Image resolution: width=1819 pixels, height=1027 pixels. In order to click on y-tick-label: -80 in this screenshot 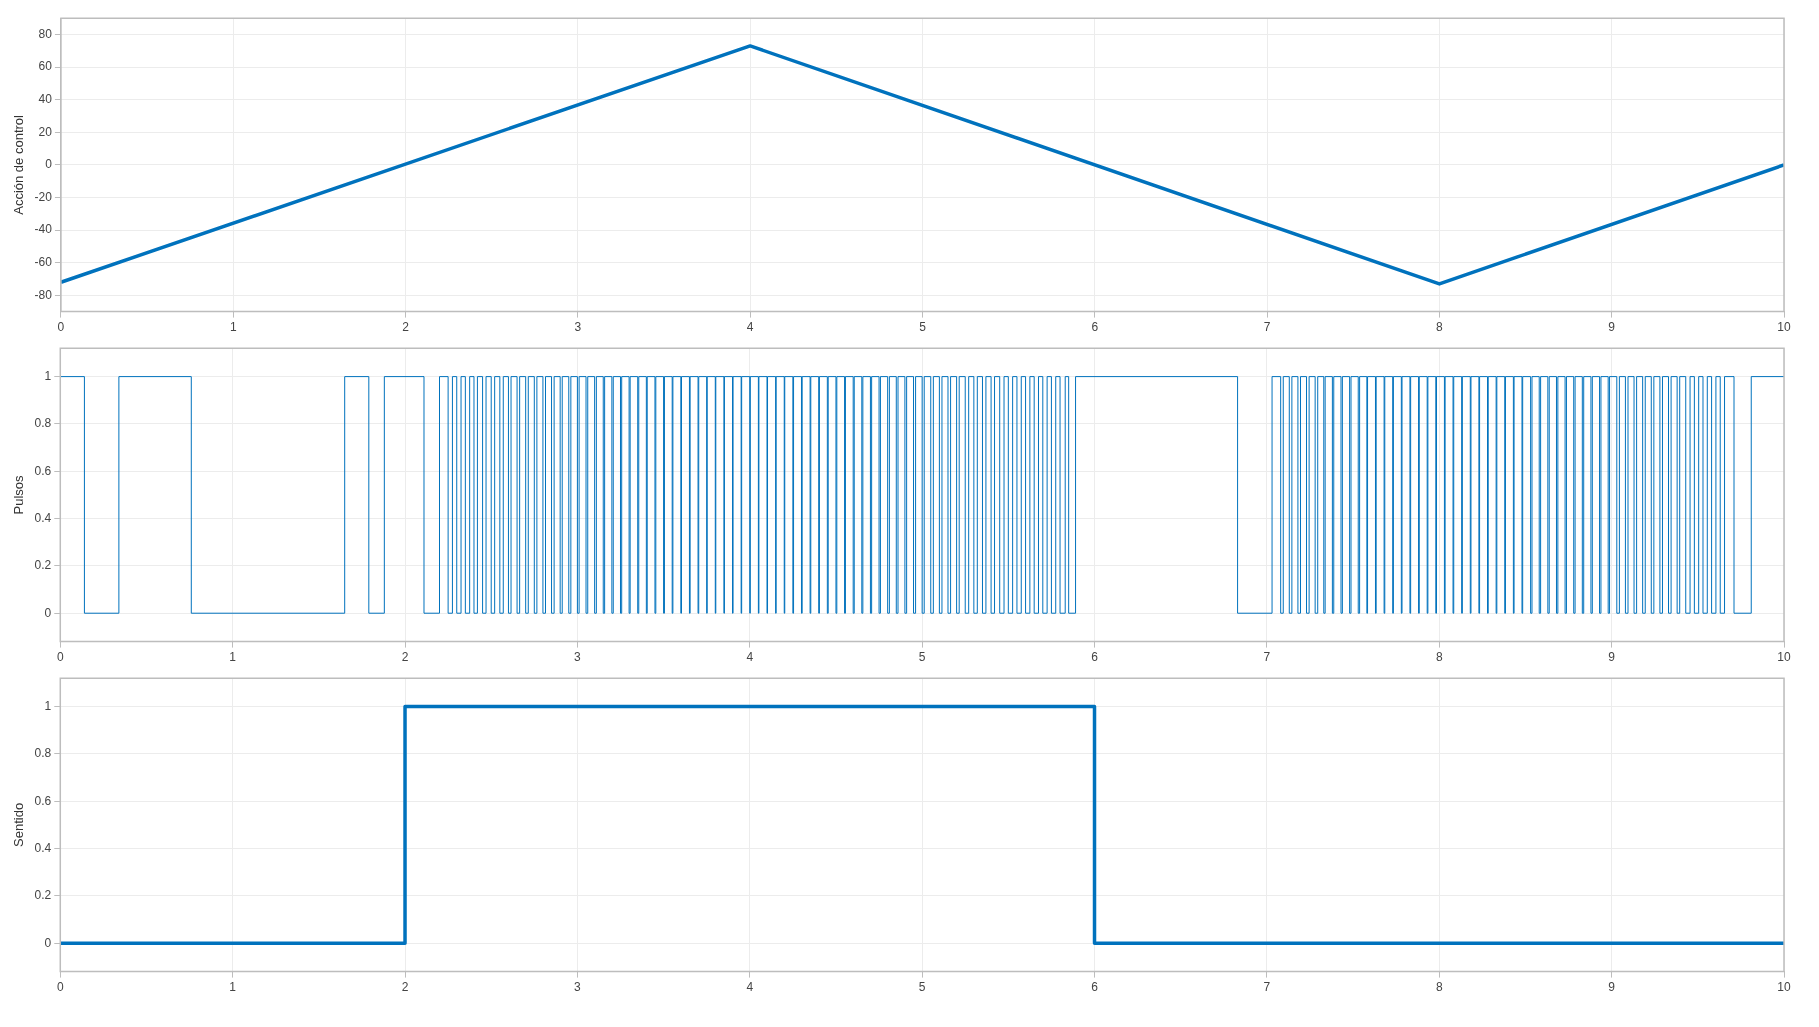, I will do `click(43, 294)`.